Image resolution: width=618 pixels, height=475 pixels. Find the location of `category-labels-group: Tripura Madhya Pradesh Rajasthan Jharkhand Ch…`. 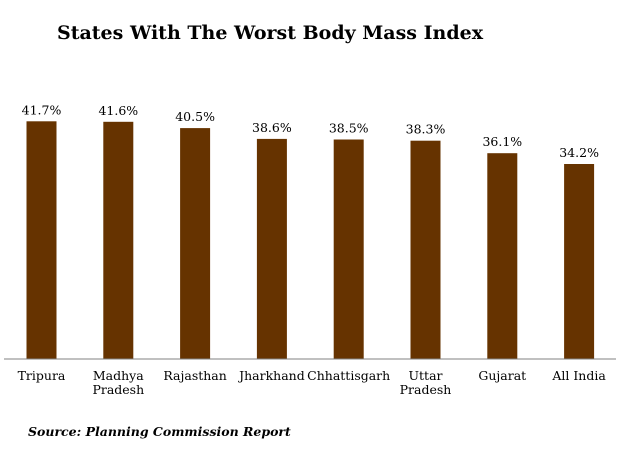

category-labels-group: Tripura Madhya Pradesh Rajasthan Jharkhand Ch… is located at coordinates (312, 382).